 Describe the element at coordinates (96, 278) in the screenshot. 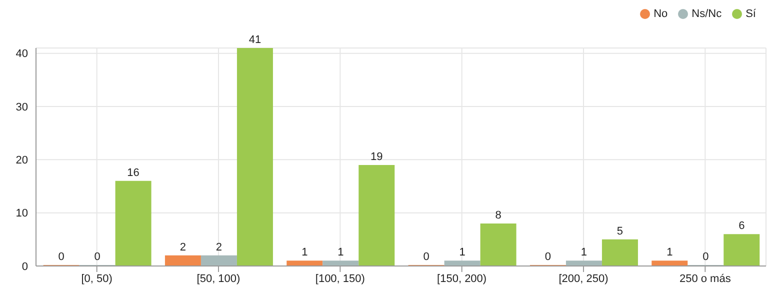

I see `x-tick-label: [0, 50)` at that location.